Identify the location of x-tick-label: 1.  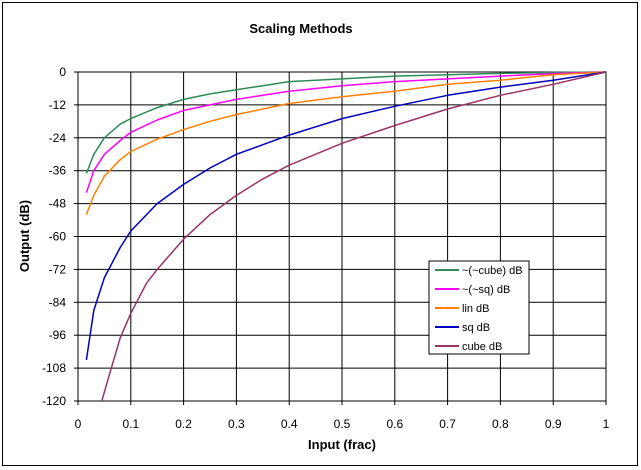
(606, 424).